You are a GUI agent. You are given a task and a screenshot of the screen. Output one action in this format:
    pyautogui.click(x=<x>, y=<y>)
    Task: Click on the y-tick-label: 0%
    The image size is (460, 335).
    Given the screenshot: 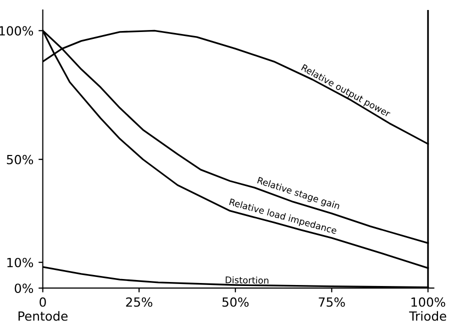 What is the action you would take?
    pyautogui.click(x=24, y=289)
    